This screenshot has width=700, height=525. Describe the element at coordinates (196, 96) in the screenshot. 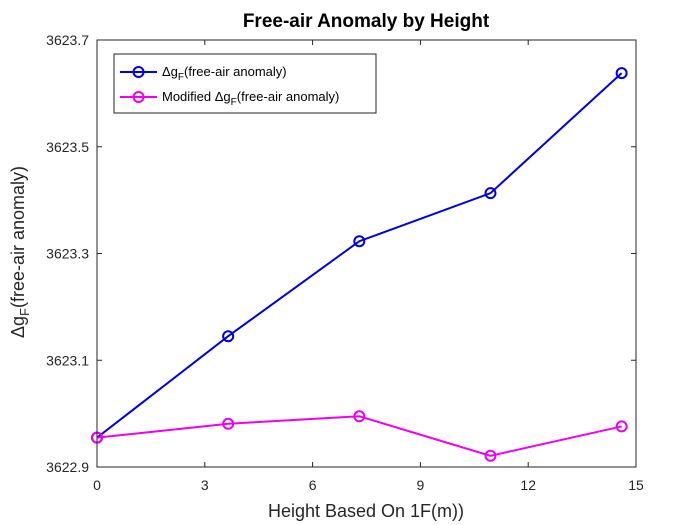

I see `legend-entry-modified-main: Modified Δg` at that location.